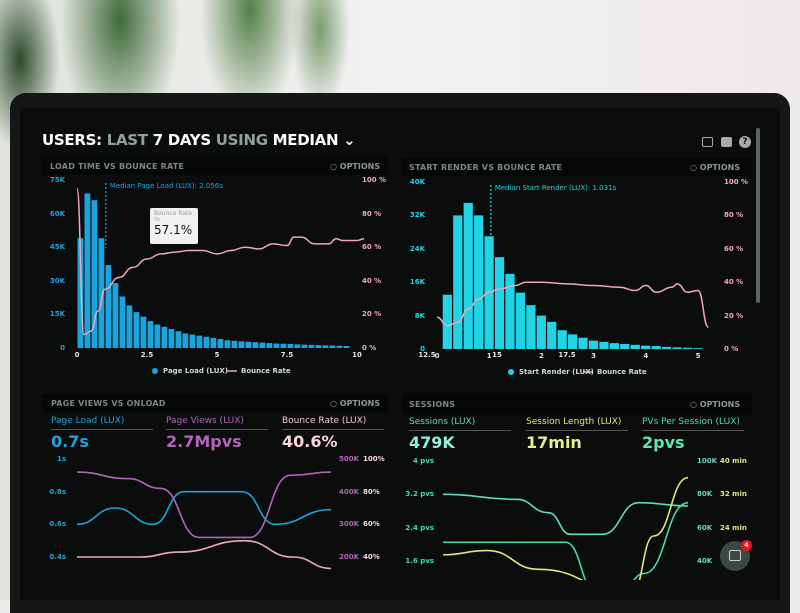 The height and width of the screenshot is (613, 800). I want to click on y-tick-right-2: 24 min, so click(733, 527).